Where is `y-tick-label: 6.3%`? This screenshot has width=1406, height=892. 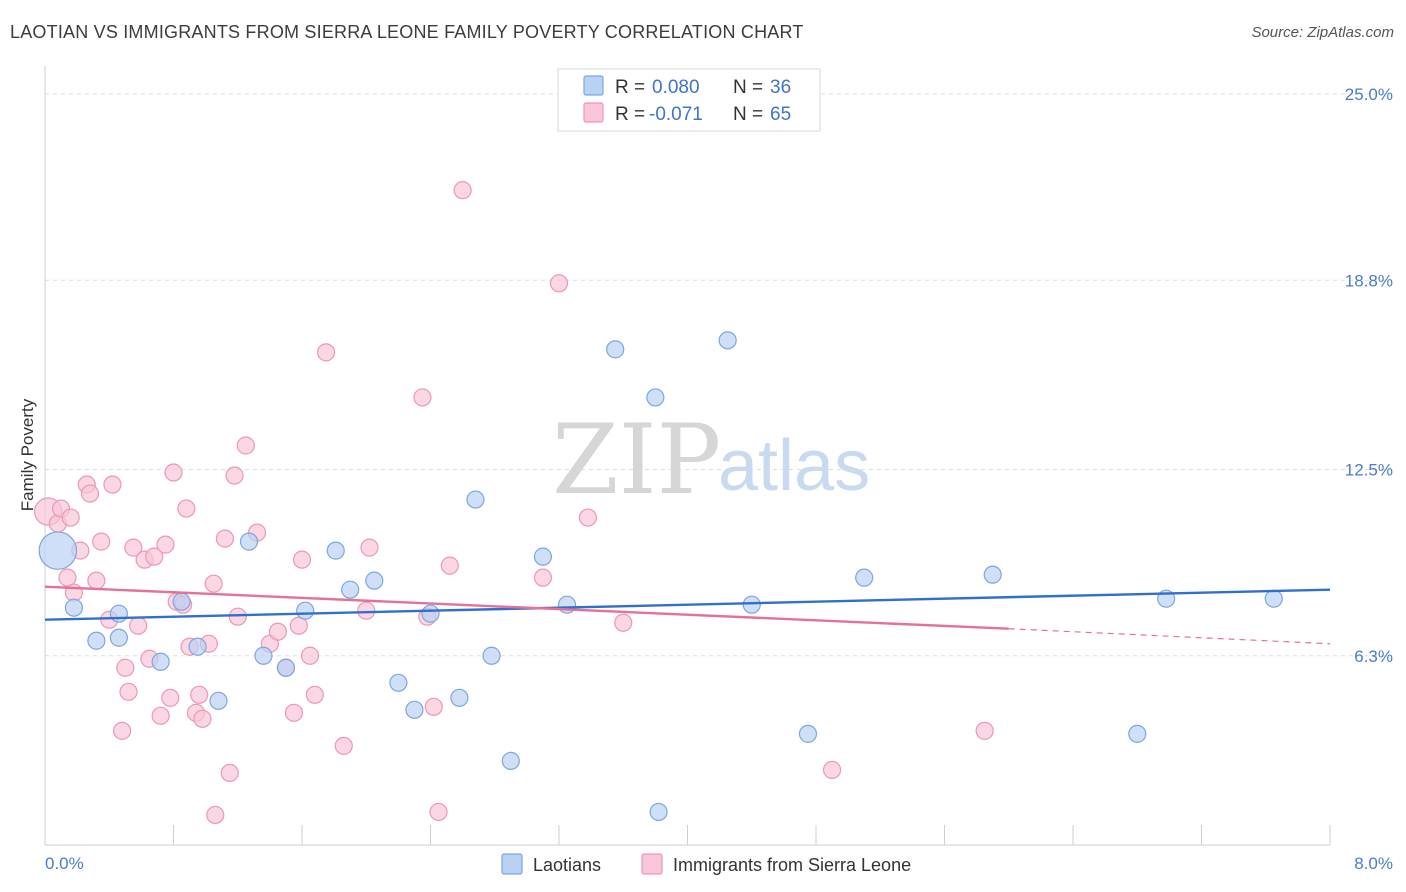
y-tick-label: 6.3% is located at coordinates (1373, 656).